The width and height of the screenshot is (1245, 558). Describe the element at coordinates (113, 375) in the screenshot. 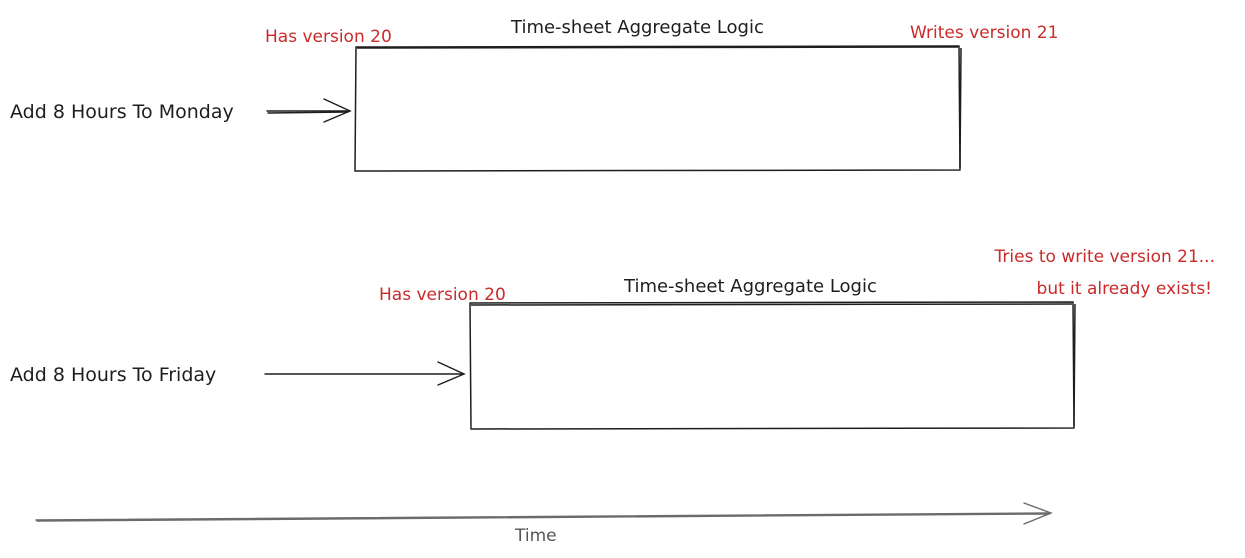

I see `bottom-input-label: Add 8 Hours To Friday` at that location.